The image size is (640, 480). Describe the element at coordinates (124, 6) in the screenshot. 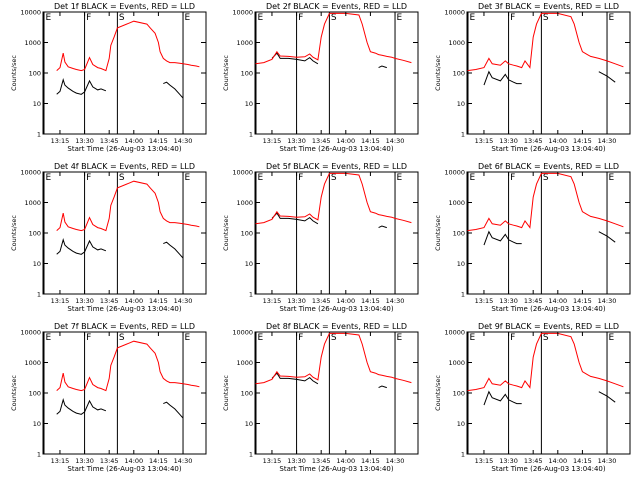

I see `panel-title: Det 1f BLACK = Events, RED = LLD` at that location.